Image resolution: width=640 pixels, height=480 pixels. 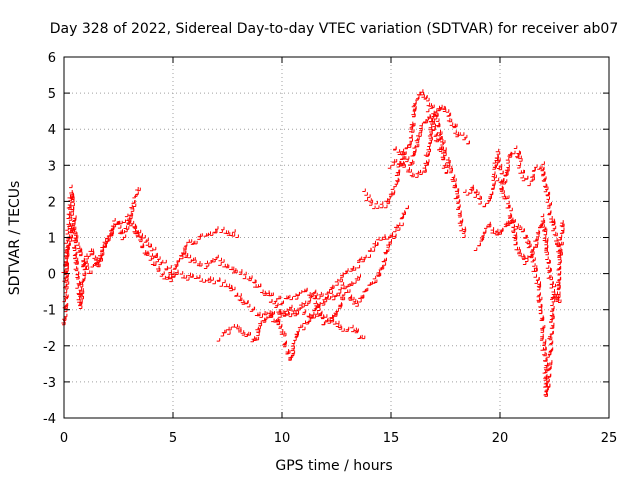 I want to click on x-tick-label: 0, so click(x=64, y=438).